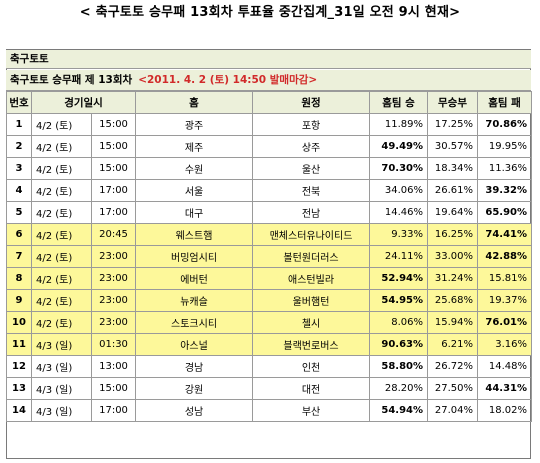 The height and width of the screenshot is (463, 540). Describe the element at coordinates (311, 388) in the screenshot. I see `away-team: 대전` at that location.